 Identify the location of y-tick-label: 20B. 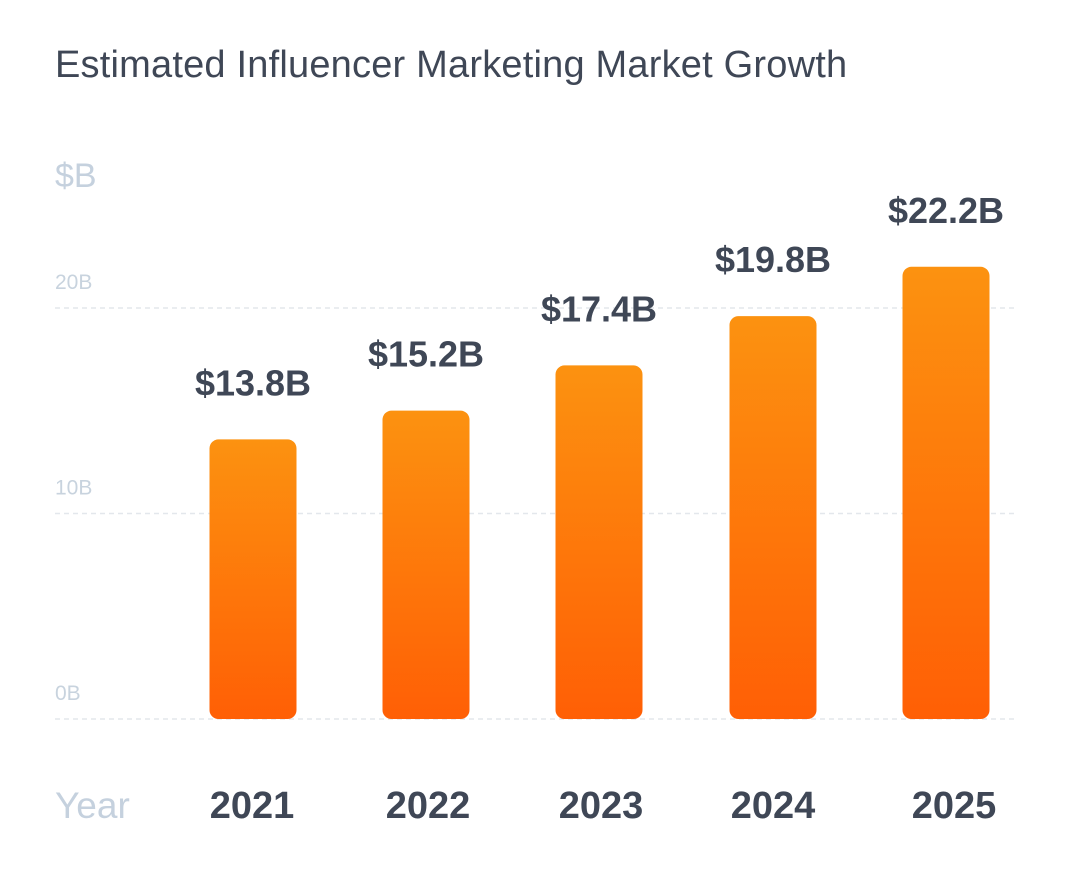
(73, 282).